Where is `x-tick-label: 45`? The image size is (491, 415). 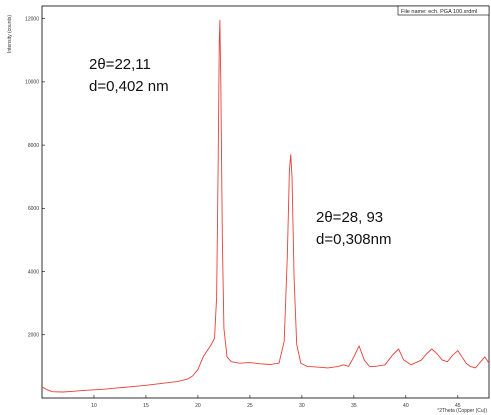 x-tick-label: 45 is located at coordinates (458, 406).